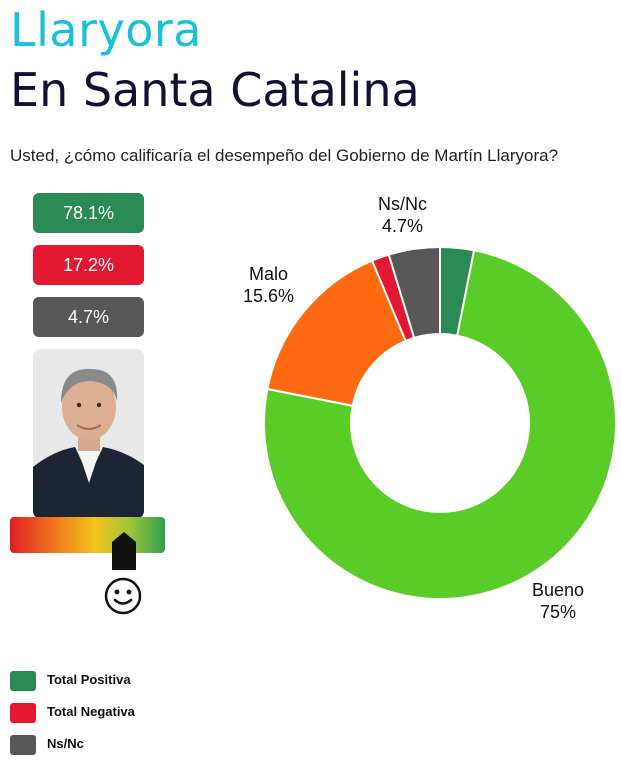  What do you see at coordinates (402, 215) in the screenshot?
I see `slice-label-nsnc: Ns/Nc 4.7%` at bounding box center [402, 215].